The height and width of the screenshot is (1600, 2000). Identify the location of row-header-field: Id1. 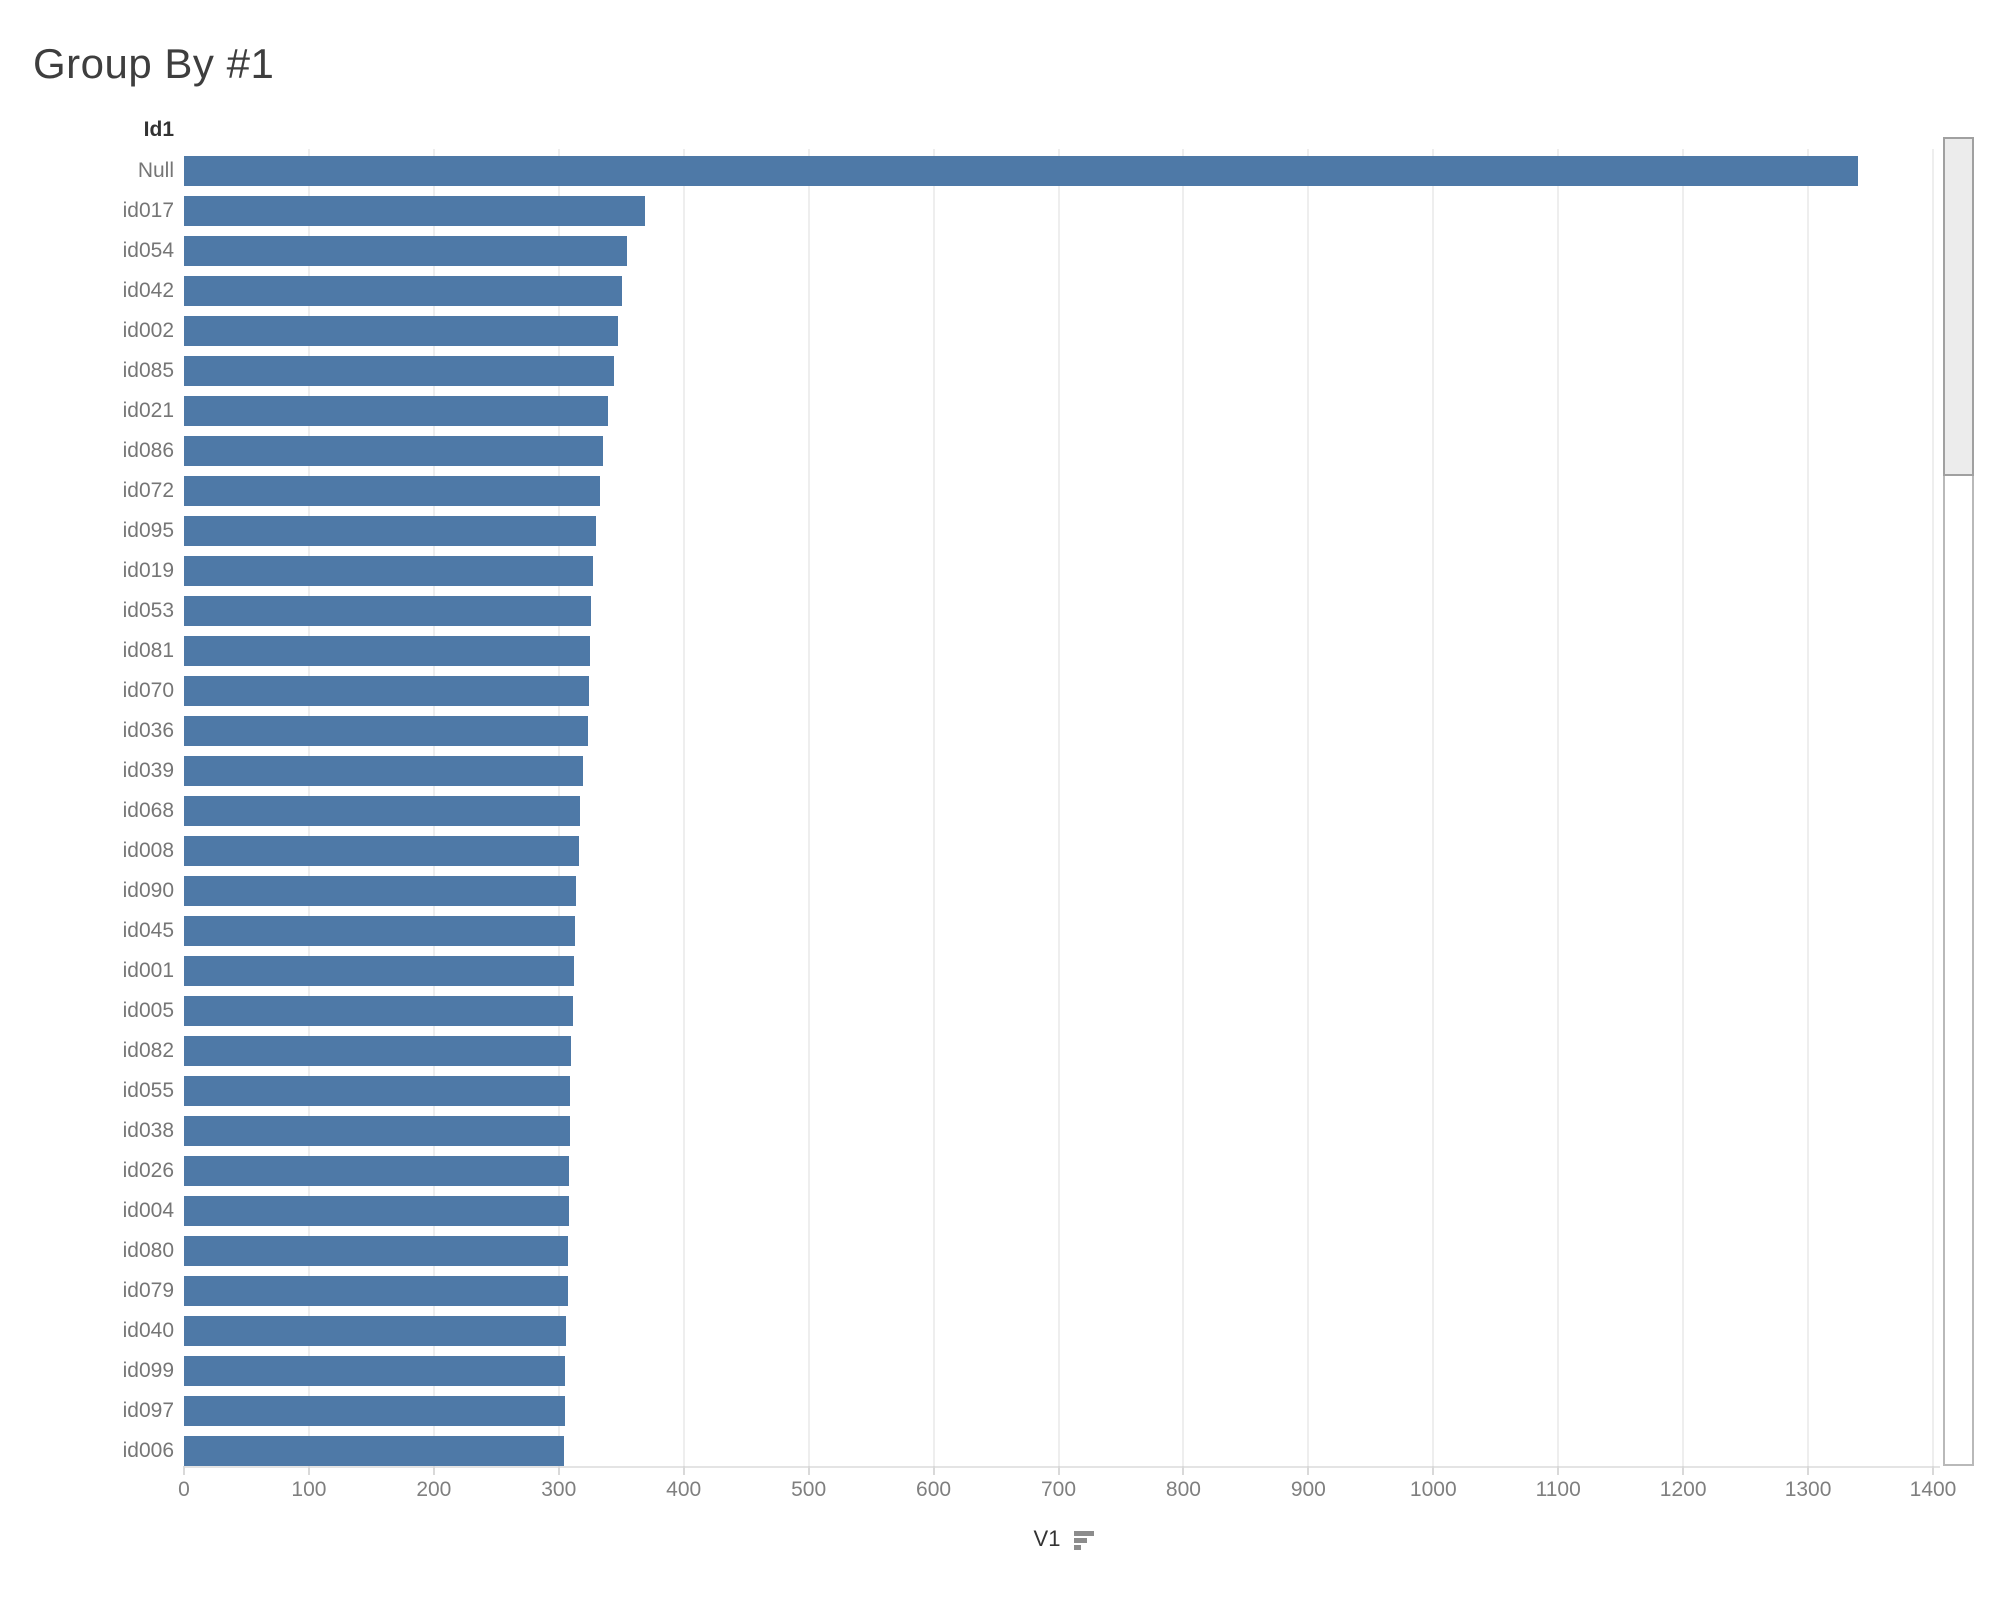
(158, 129).